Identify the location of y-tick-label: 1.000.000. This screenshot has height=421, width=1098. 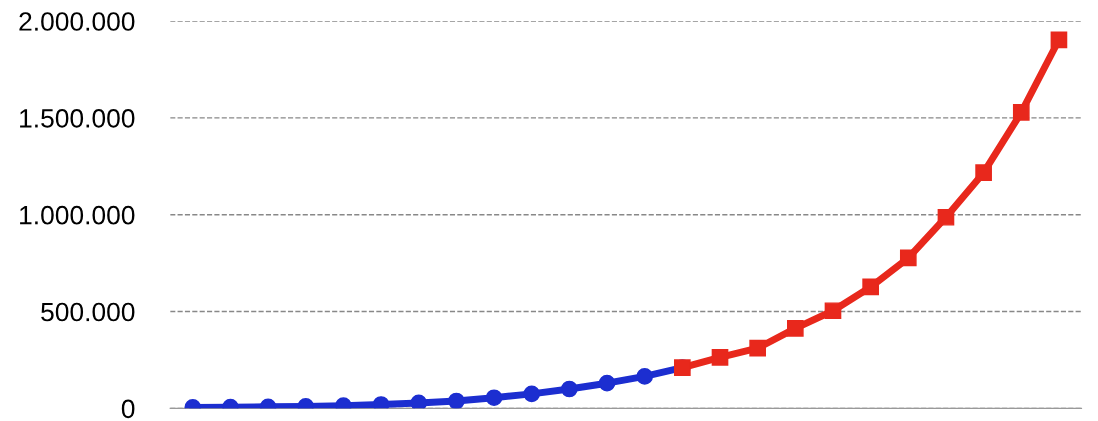
(77, 215).